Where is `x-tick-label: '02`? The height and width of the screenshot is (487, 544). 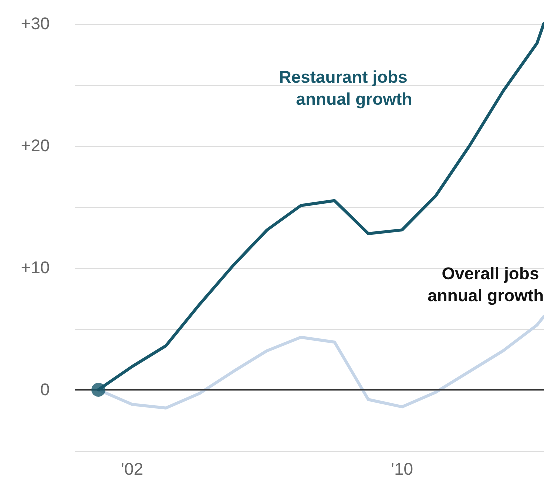 x-tick-label: '02 is located at coordinates (132, 469).